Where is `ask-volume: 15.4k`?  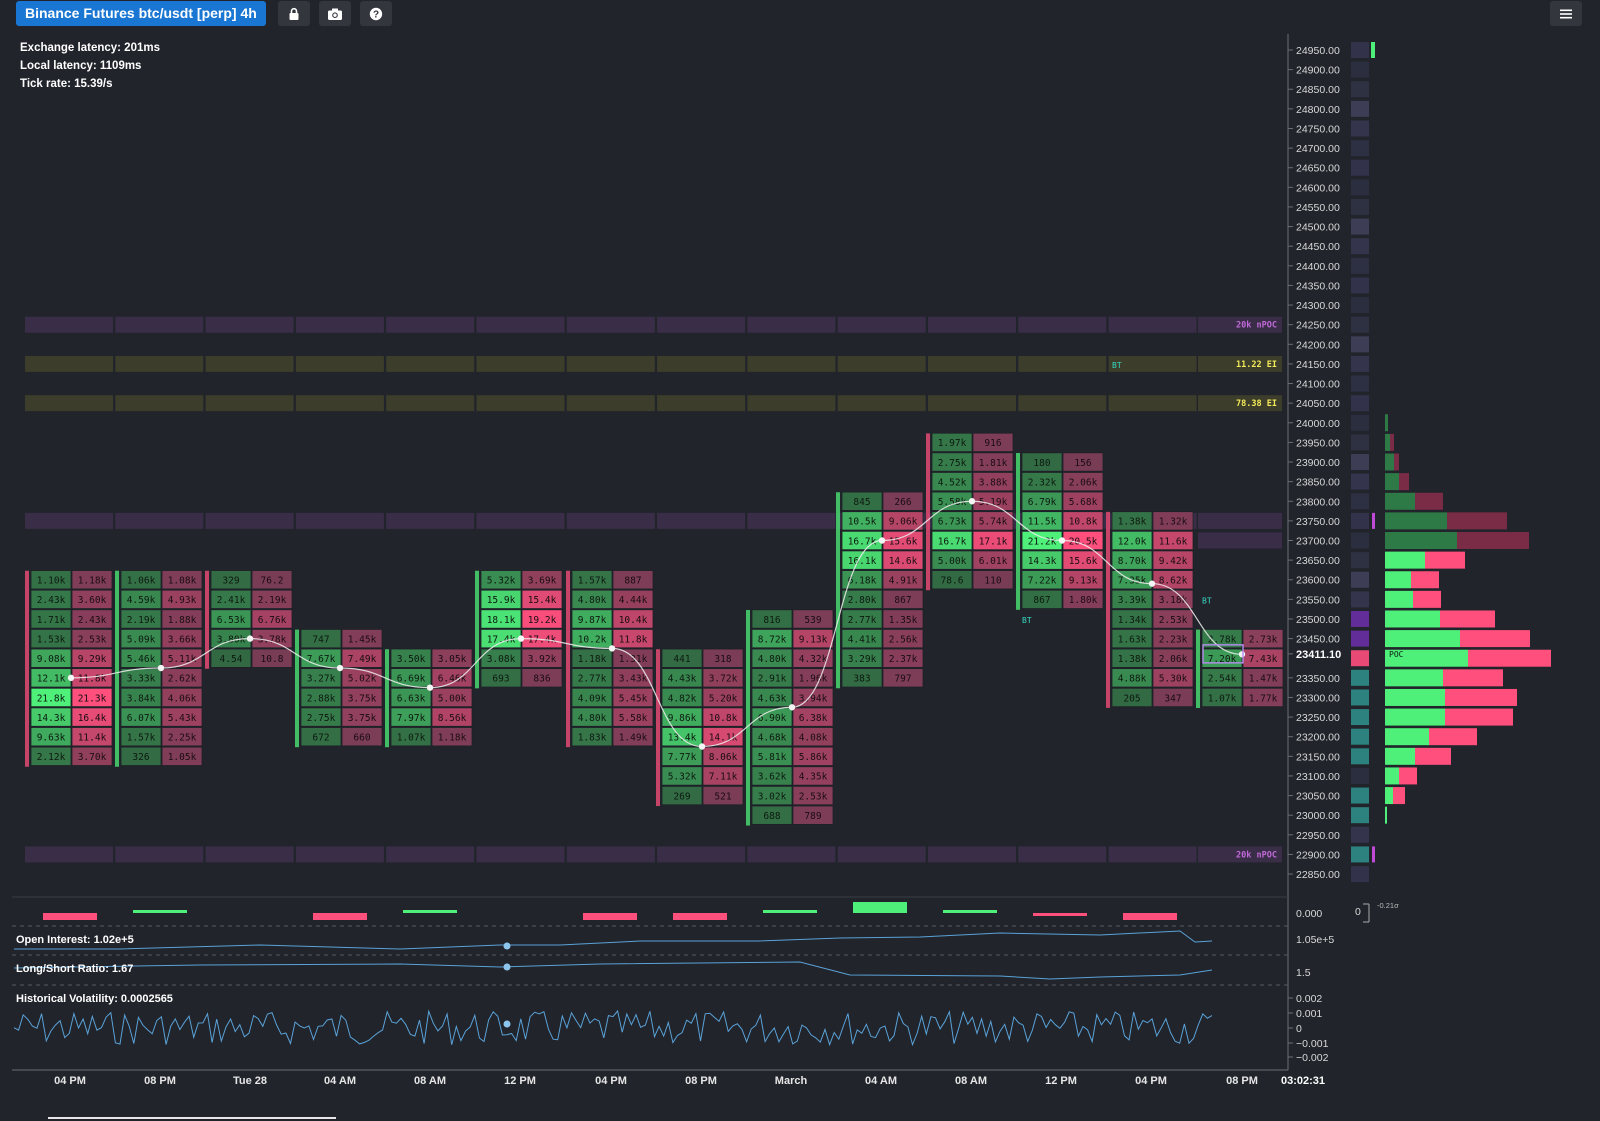
ask-volume: 15.4k is located at coordinates (542, 600).